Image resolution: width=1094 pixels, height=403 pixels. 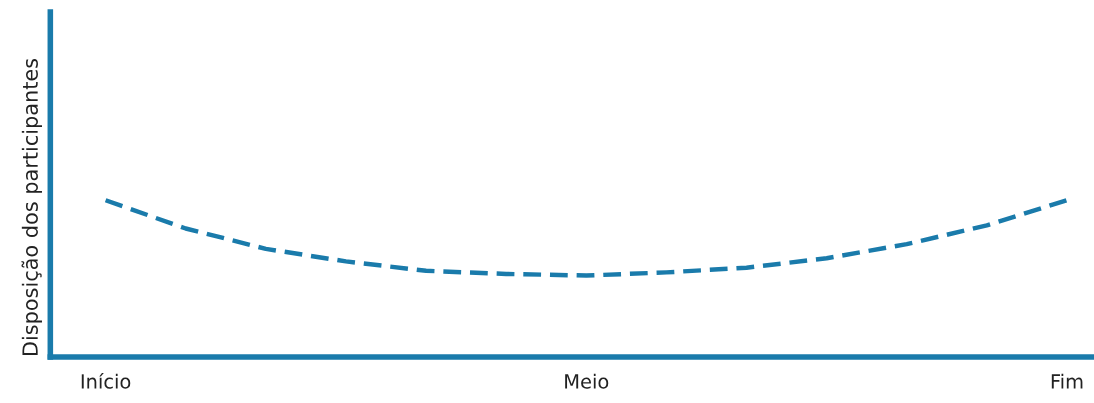 What do you see at coordinates (106, 380) in the screenshot?
I see `x-tick-label: Início` at bounding box center [106, 380].